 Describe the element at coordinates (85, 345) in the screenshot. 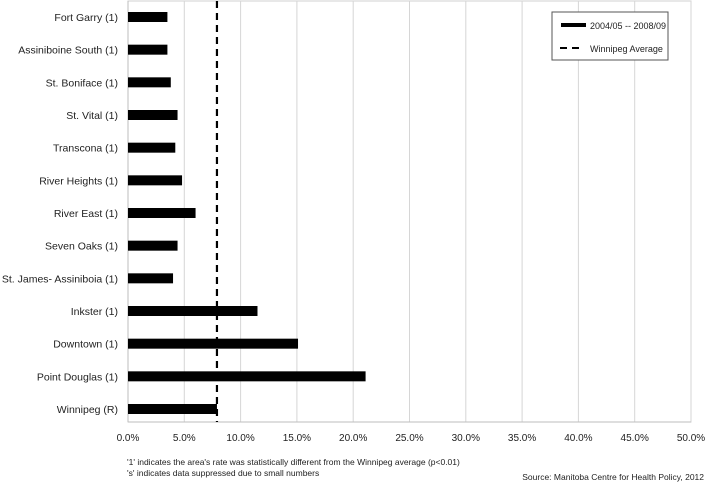

I see `category-label: Downtown (1)` at that location.